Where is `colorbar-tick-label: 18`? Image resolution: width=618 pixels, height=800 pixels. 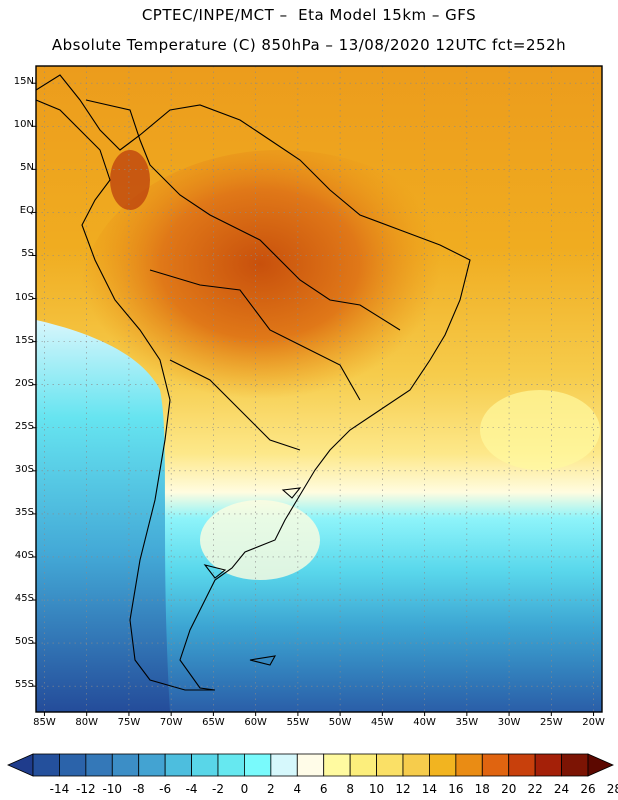
colorbar-tick-label: 18 is located at coordinates (482, 789).